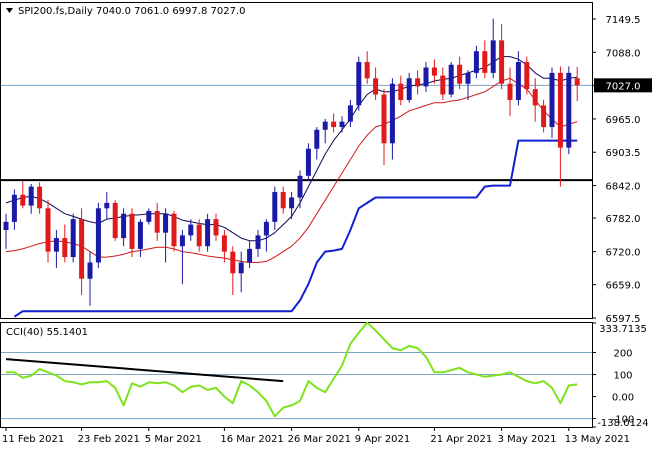 The height and width of the screenshot is (454, 660). What do you see at coordinates (623, 329) in the screenshot?
I see `cci-axis-label: 333.7135` at bounding box center [623, 329].